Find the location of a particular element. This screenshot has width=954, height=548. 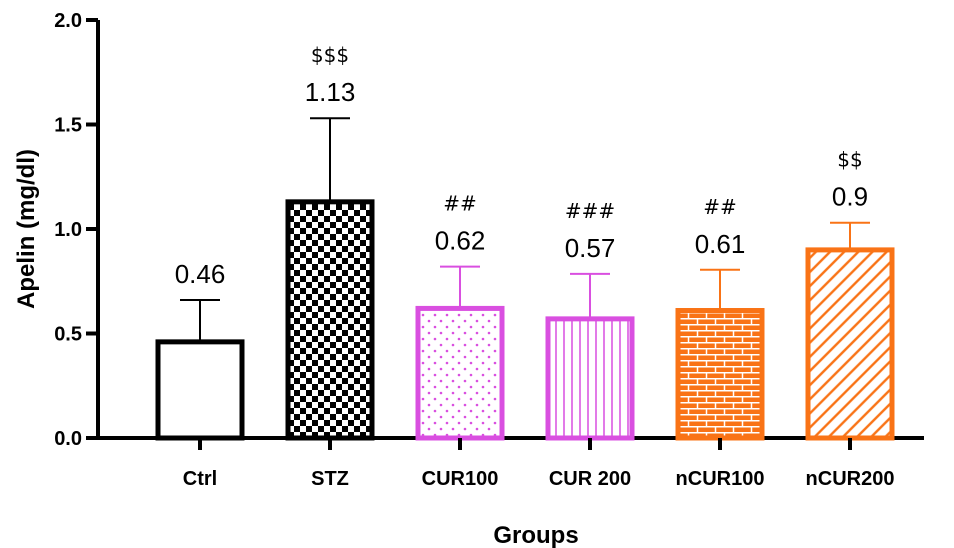

x-tick-label: nCUR200 is located at coordinates (850, 479).